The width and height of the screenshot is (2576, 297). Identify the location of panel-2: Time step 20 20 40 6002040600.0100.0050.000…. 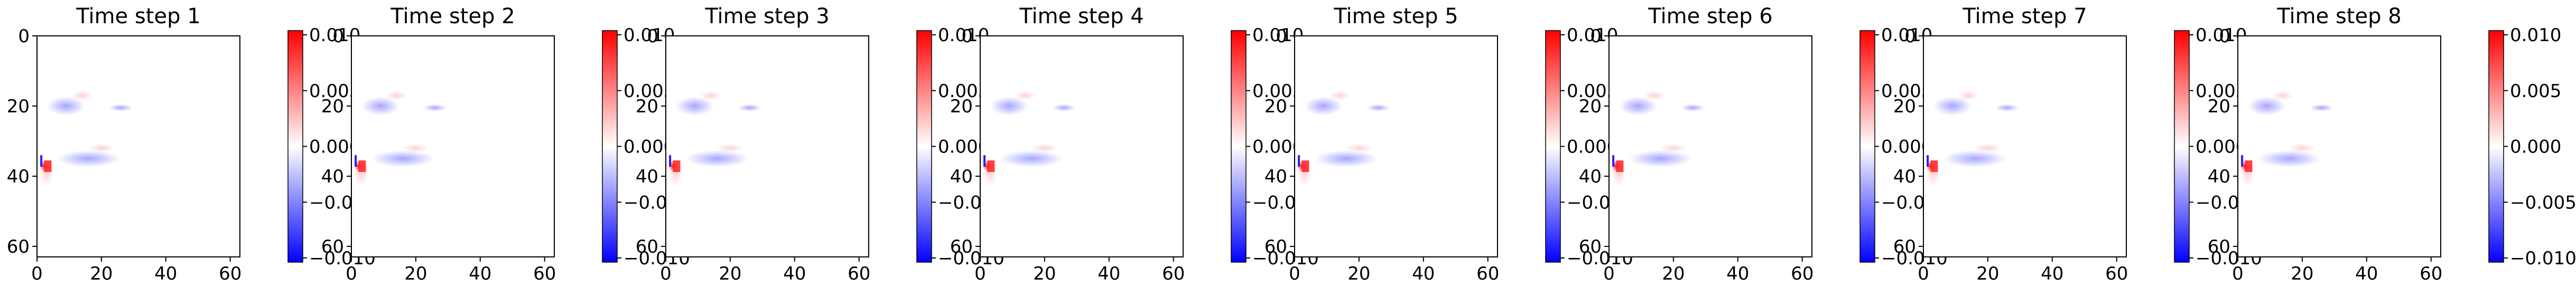
(505, 144).